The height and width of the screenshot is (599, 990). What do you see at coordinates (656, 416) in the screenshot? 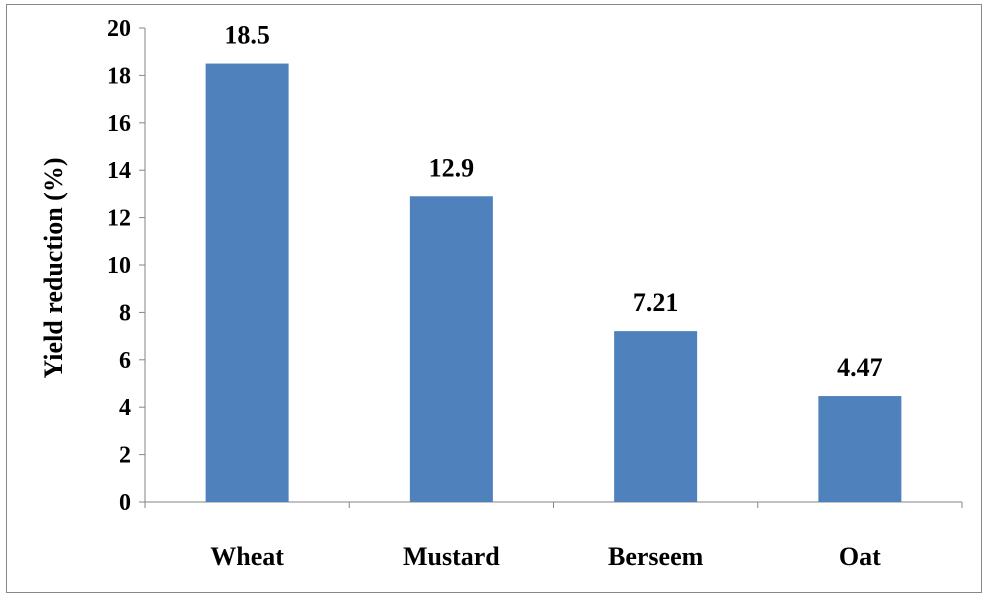
I see `bar-berseem` at bounding box center [656, 416].